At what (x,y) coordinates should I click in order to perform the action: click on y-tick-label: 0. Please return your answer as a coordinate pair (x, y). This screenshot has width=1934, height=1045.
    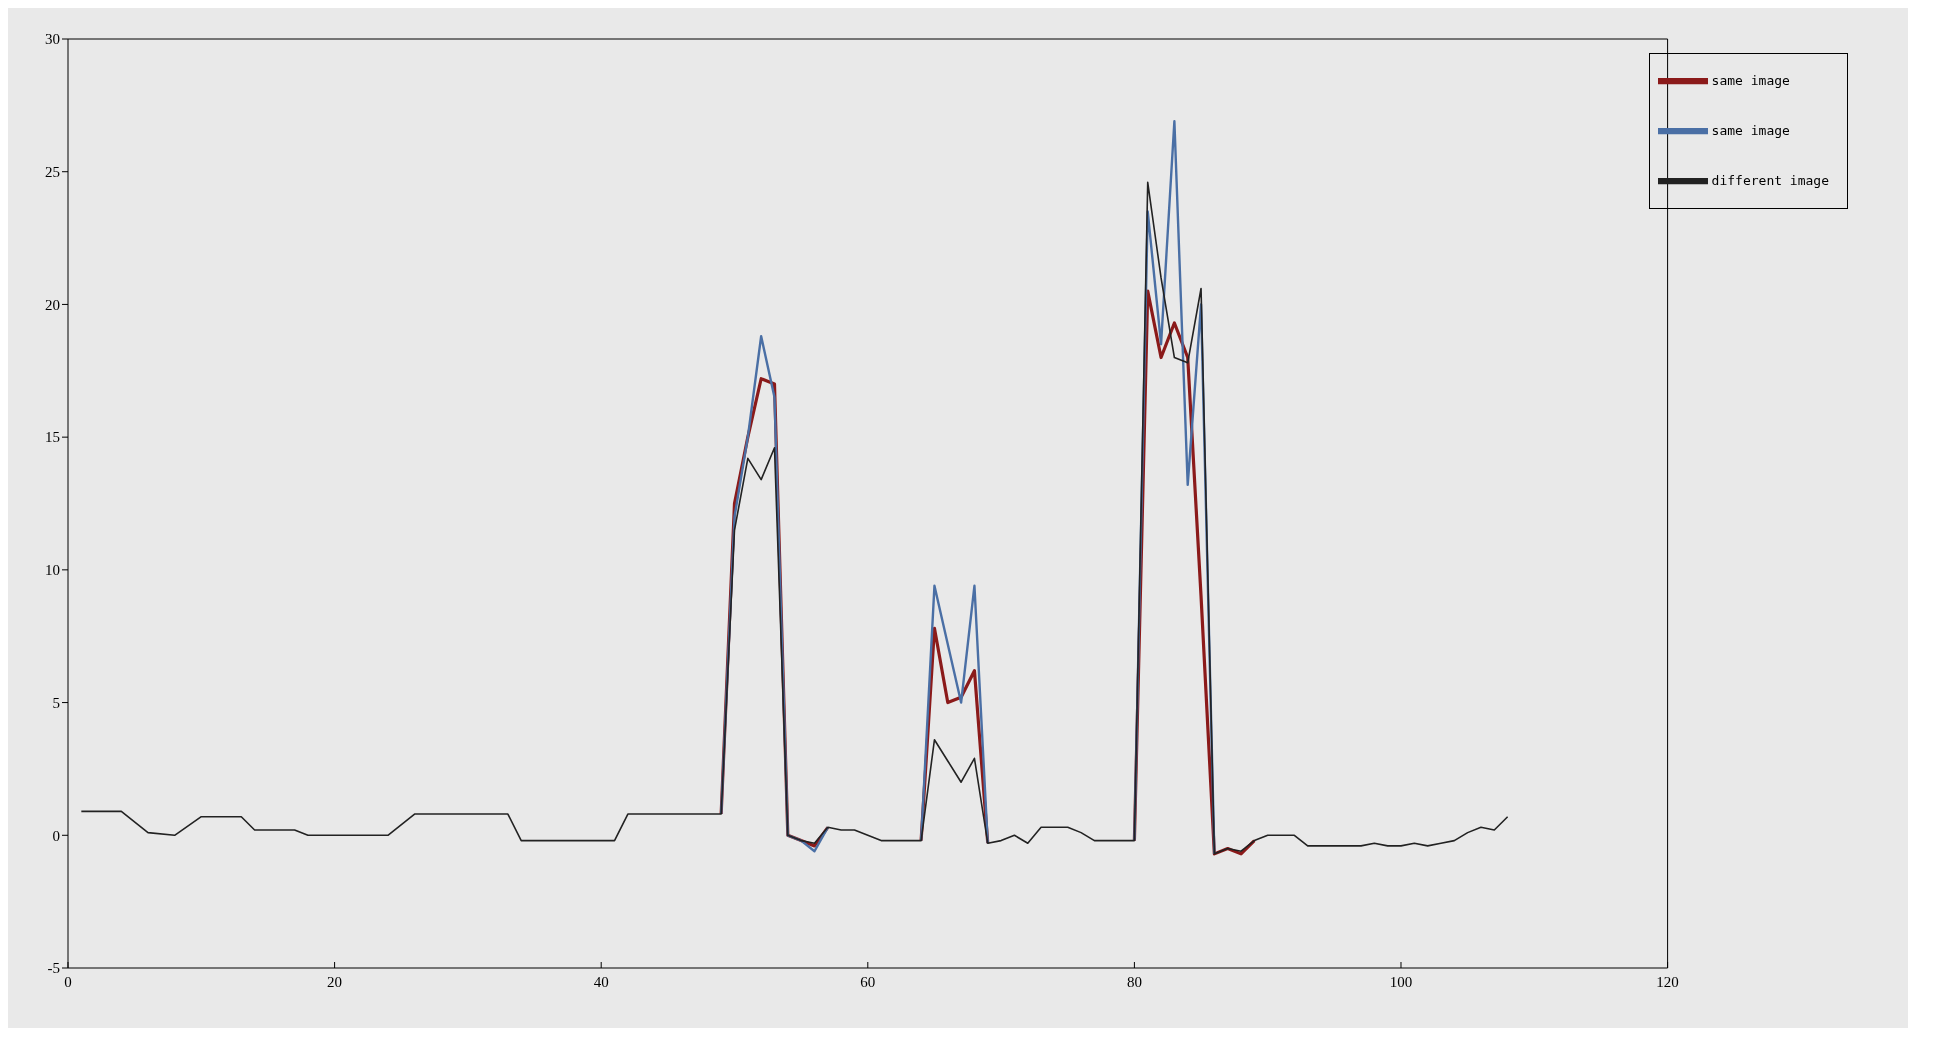
    Looking at the image, I should click on (56, 835).